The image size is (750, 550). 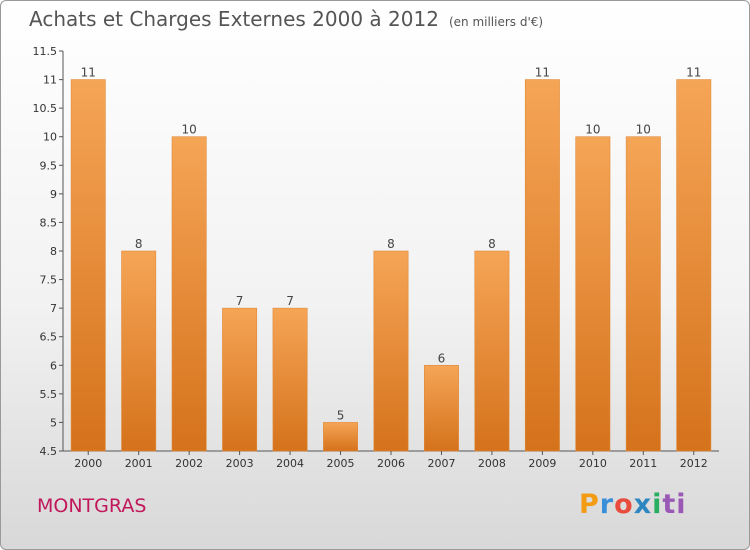 I want to click on bar-value-label: 5, so click(x=341, y=415).